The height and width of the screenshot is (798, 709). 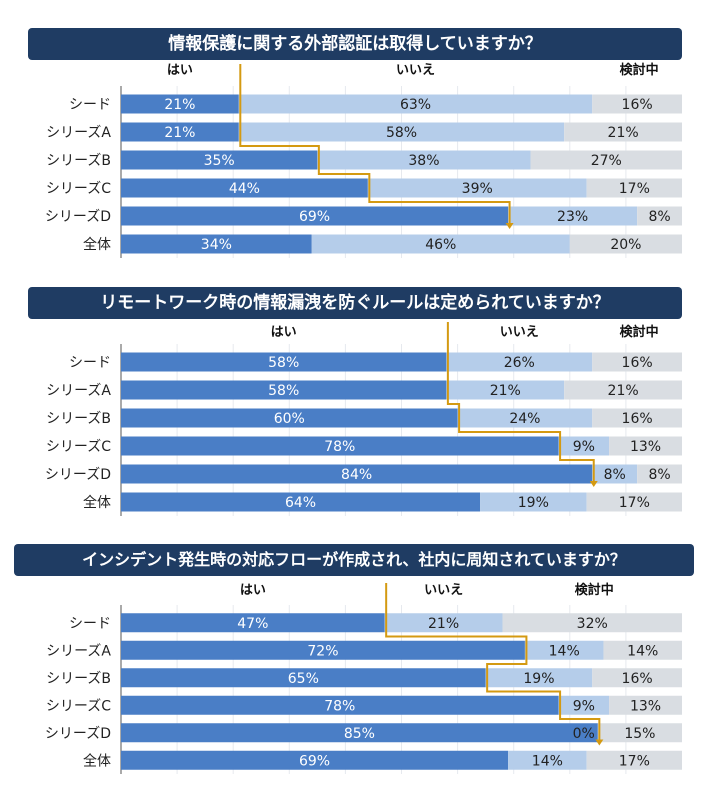 I want to click on data-label: 32%, so click(x=592, y=624).